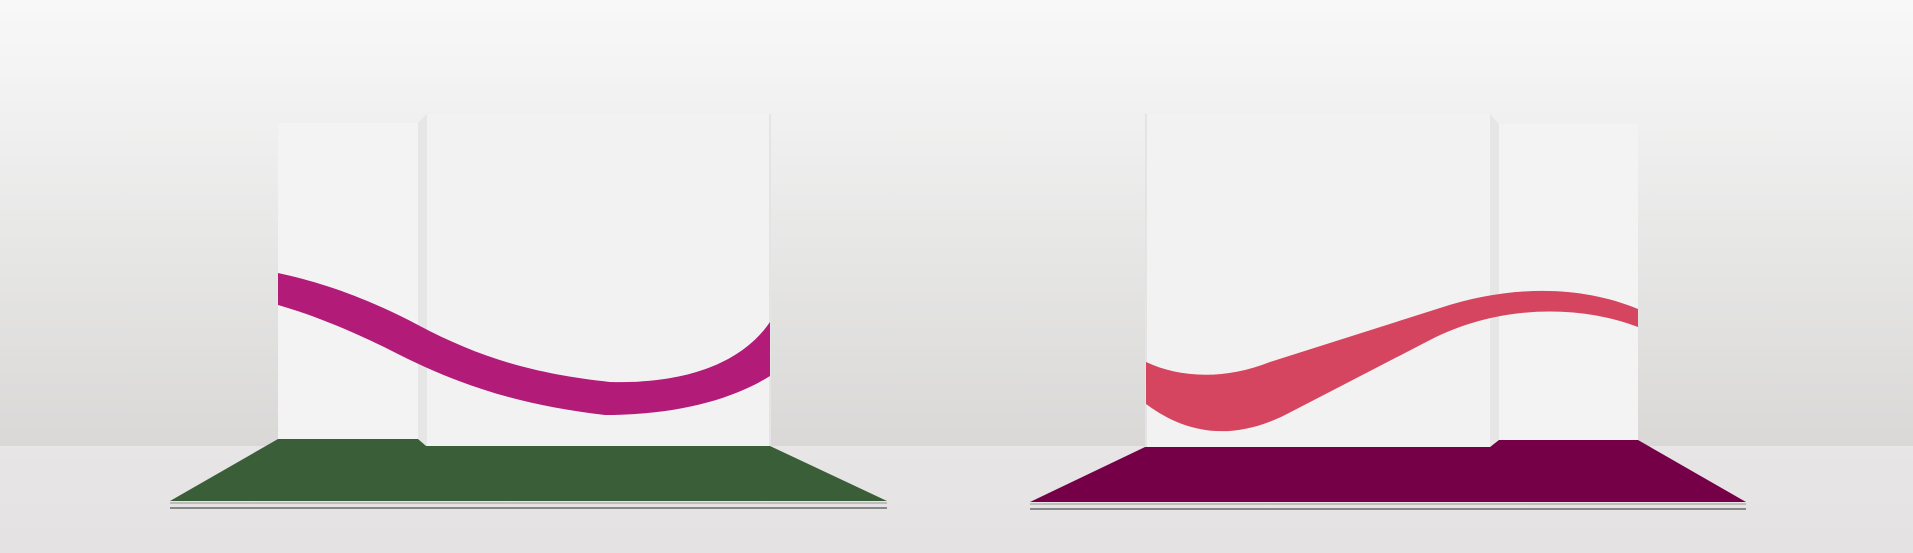  Describe the element at coordinates (1392, 361) in the screenshot. I see `right-display-ribbon` at that location.